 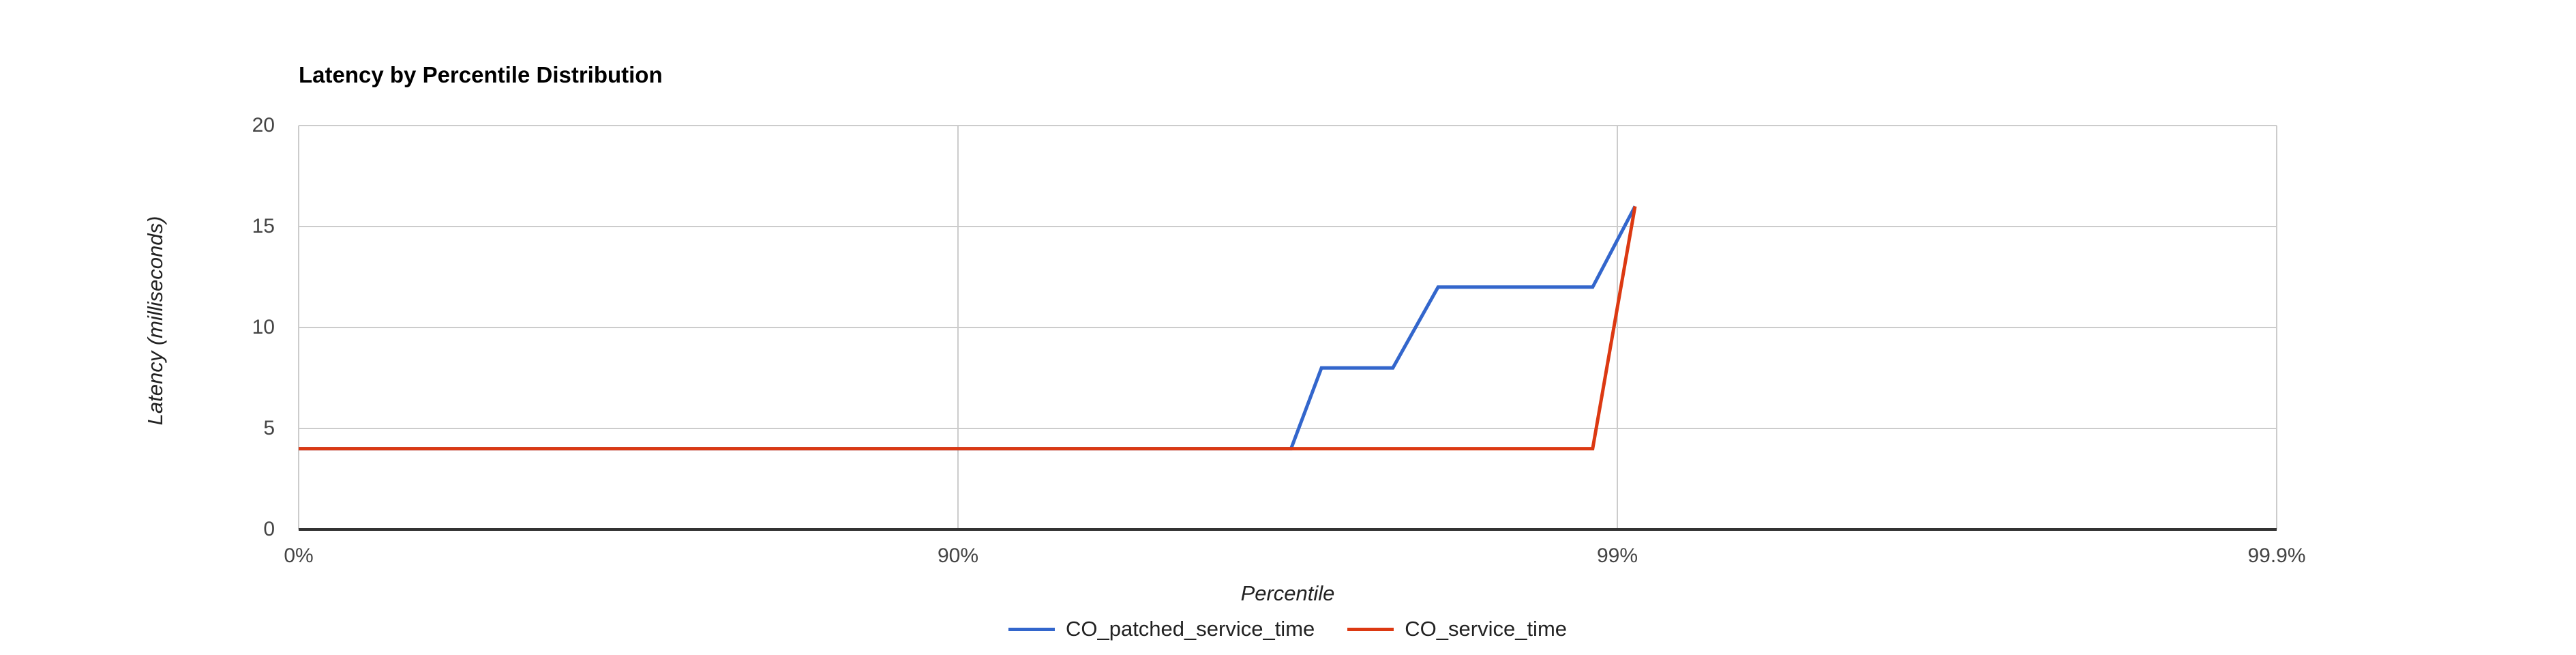 What do you see at coordinates (1486, 629) in the screenshot?
I see `legend-label-service: CO_service_time` at bounding box center [1486, 629].